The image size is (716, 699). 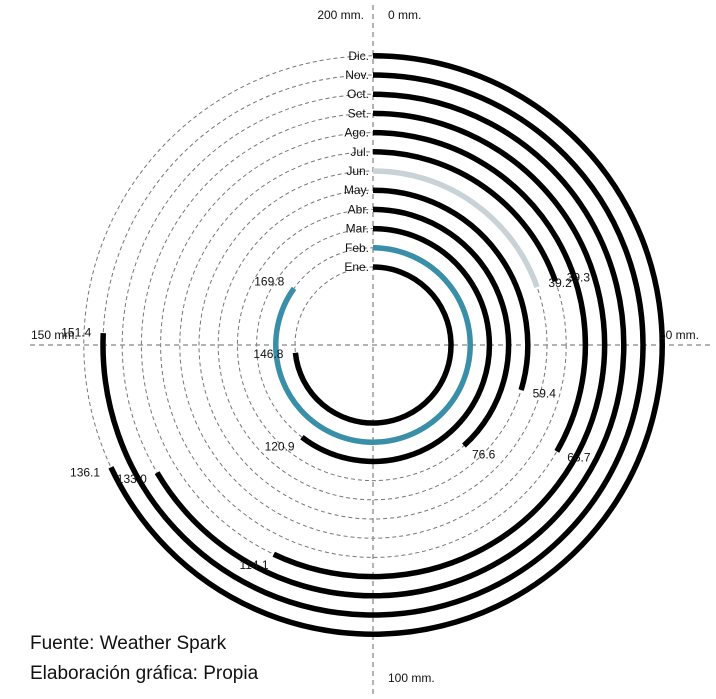 I want to click on arc-abr, so click(x=442, y=327).